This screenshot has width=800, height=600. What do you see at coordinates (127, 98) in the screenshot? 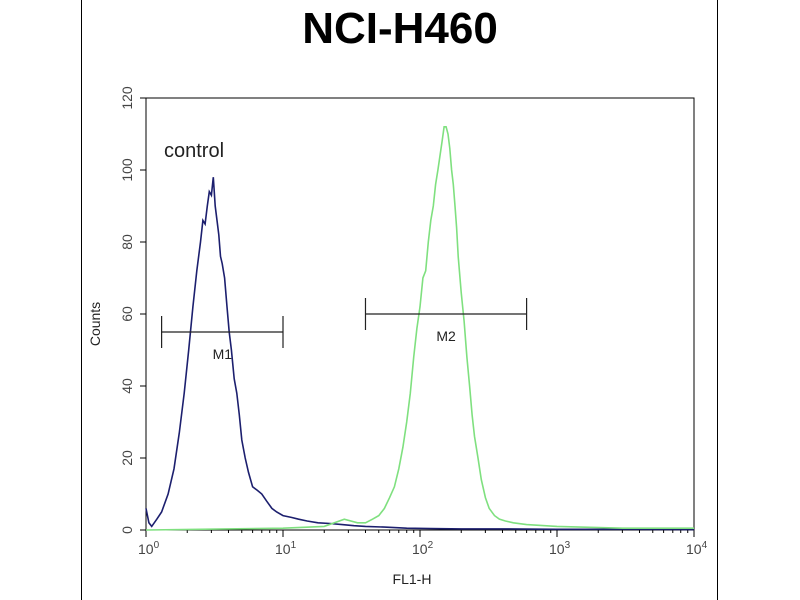
I see `y-tick-label: 120` at bounding box center [127, 98].